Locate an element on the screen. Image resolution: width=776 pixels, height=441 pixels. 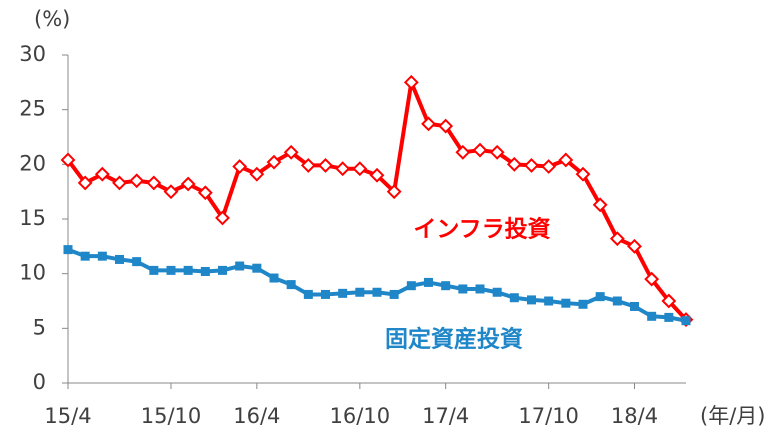
x-tick-label: 17/10 is located at coordinates (548, 416).